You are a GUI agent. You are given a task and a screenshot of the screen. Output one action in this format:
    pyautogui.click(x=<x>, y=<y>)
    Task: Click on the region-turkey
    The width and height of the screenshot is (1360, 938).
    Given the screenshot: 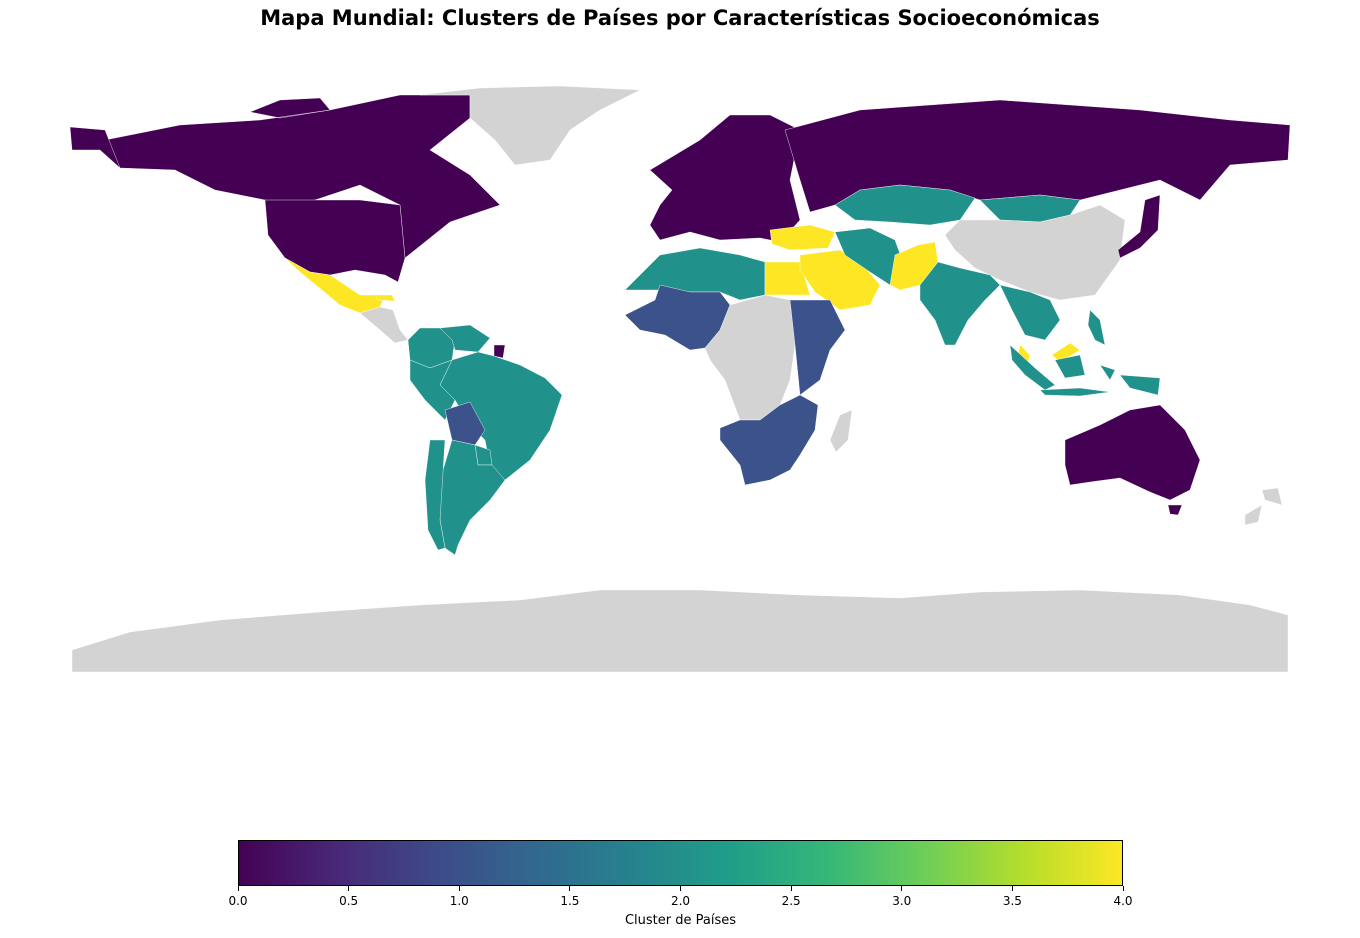 What is the action you would take?
    pyautogui.click(x=802, y=237)
    